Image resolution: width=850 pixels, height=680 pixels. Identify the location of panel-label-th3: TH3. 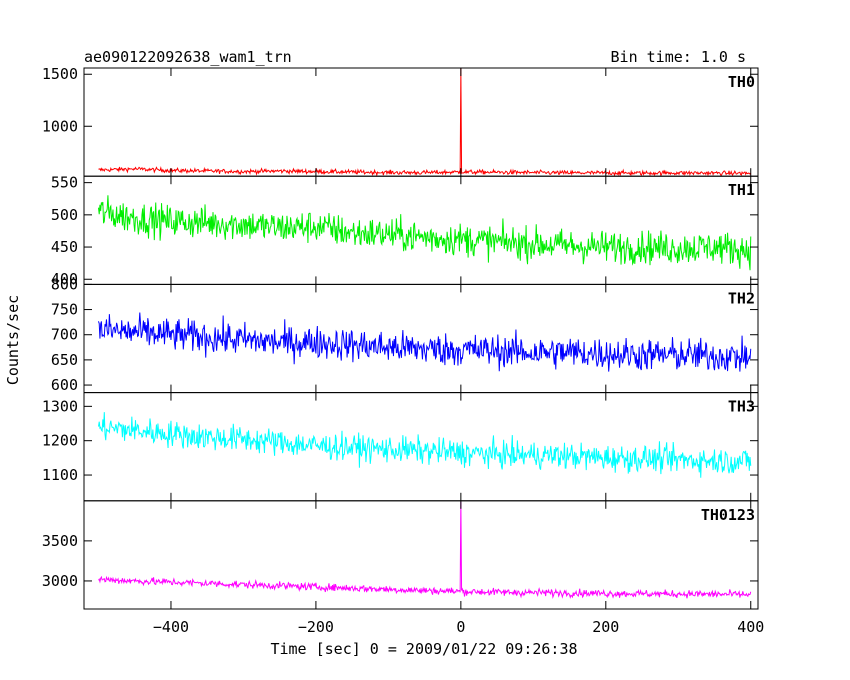
(741, 407).